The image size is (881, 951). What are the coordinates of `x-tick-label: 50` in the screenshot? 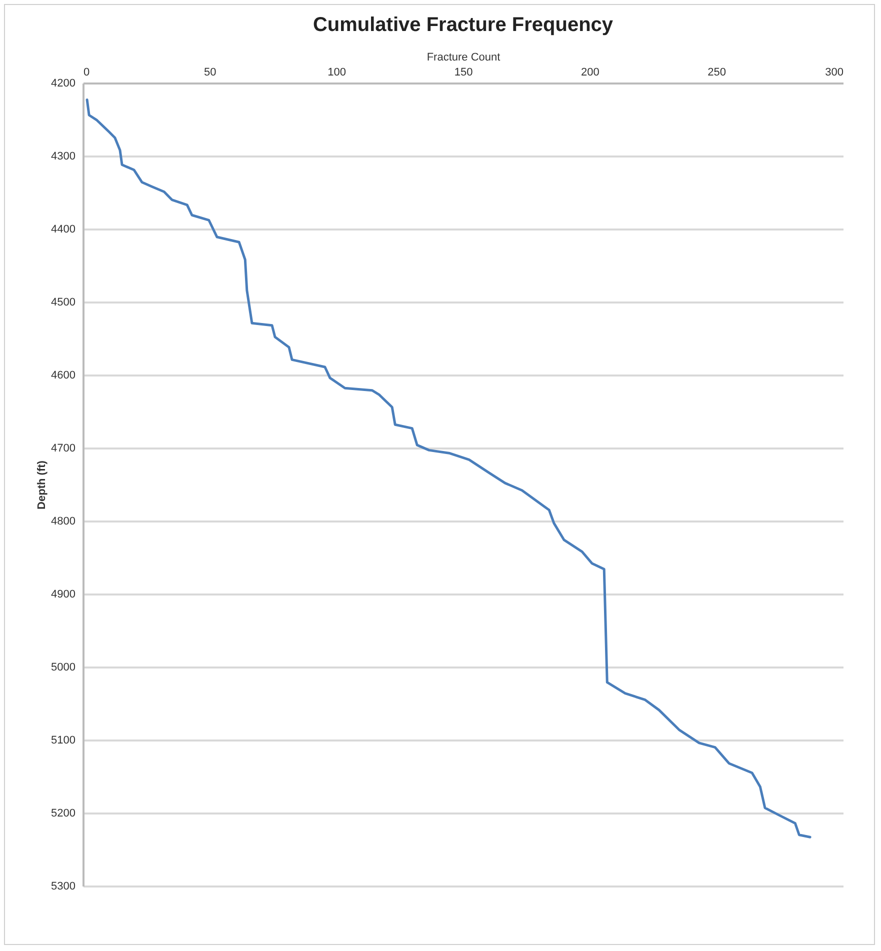 It's located at (210, 72).